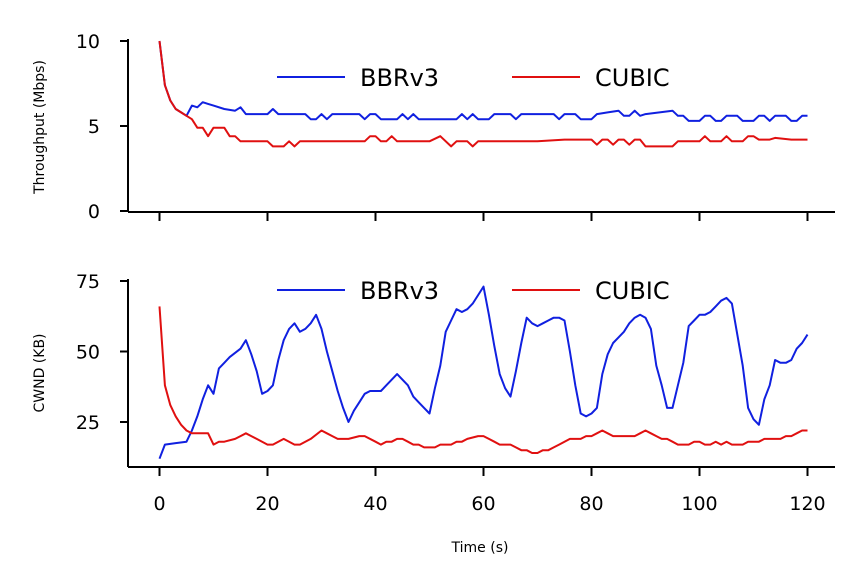  What do you see at coordinates (267, 504) in the screenshot?
I see `cwnd-x-tick-label: 20` at bounding box center [267, 504].